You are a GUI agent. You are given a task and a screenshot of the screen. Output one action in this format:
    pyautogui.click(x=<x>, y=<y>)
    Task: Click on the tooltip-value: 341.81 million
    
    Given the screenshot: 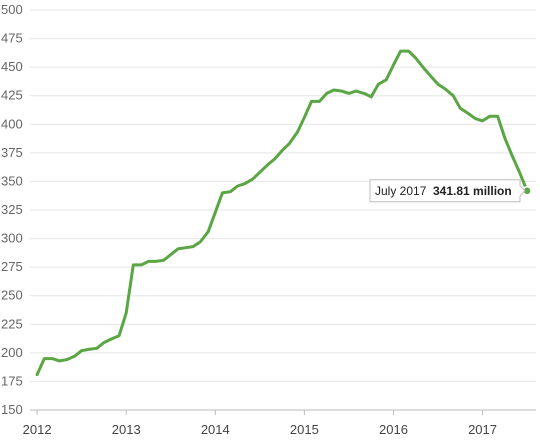 What is the action you would take?
    pyautogui.click(x=472, y=191)
    